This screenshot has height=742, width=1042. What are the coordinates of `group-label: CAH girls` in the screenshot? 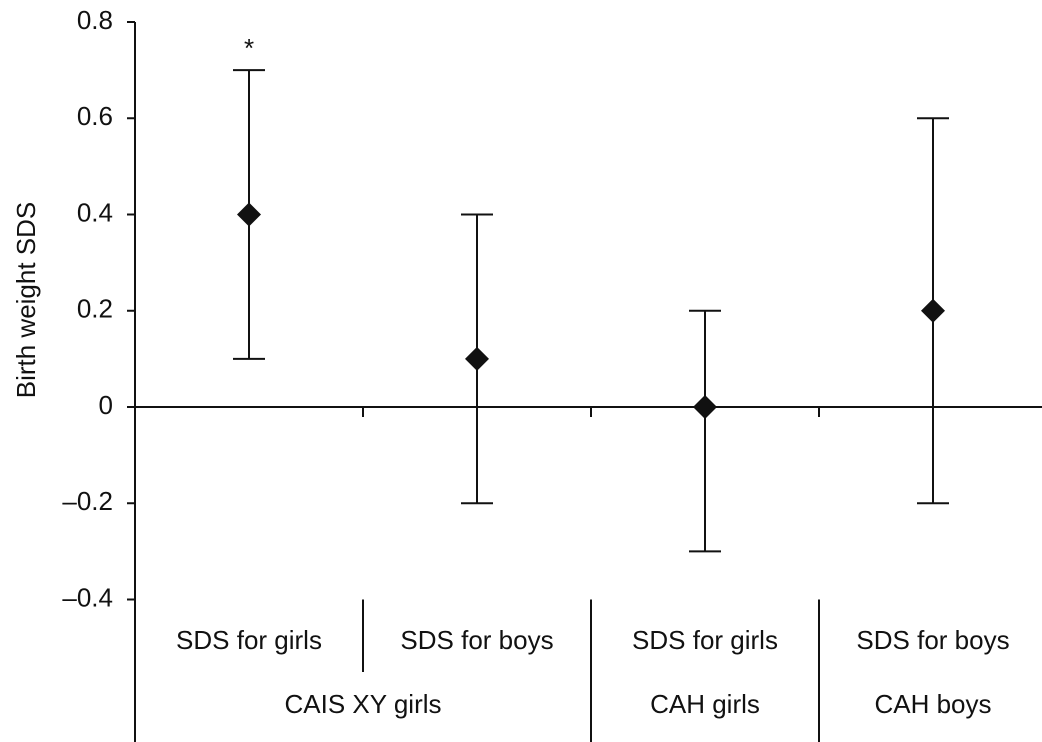 It's located at (705, 704).